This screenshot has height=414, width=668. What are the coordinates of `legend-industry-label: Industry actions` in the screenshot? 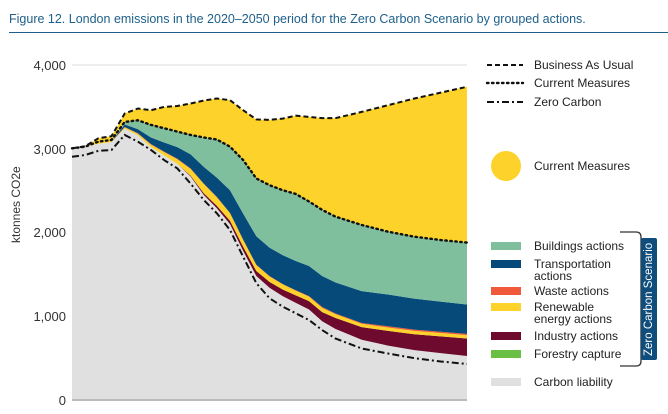 It's located at (576, 336).